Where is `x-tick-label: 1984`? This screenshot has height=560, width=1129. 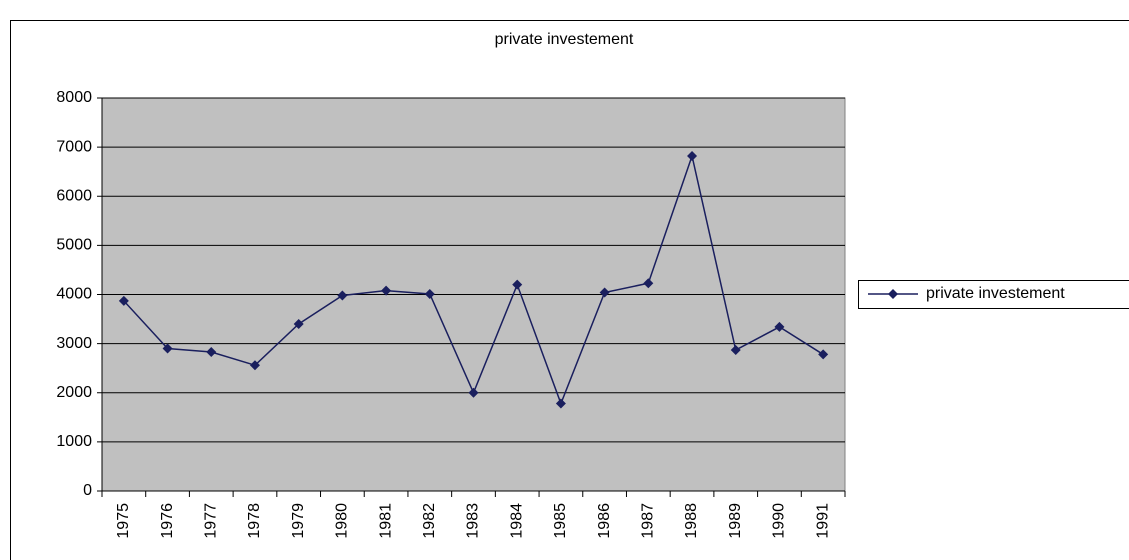
x-tick-label: 1984 is located at coordinates (516, 521).